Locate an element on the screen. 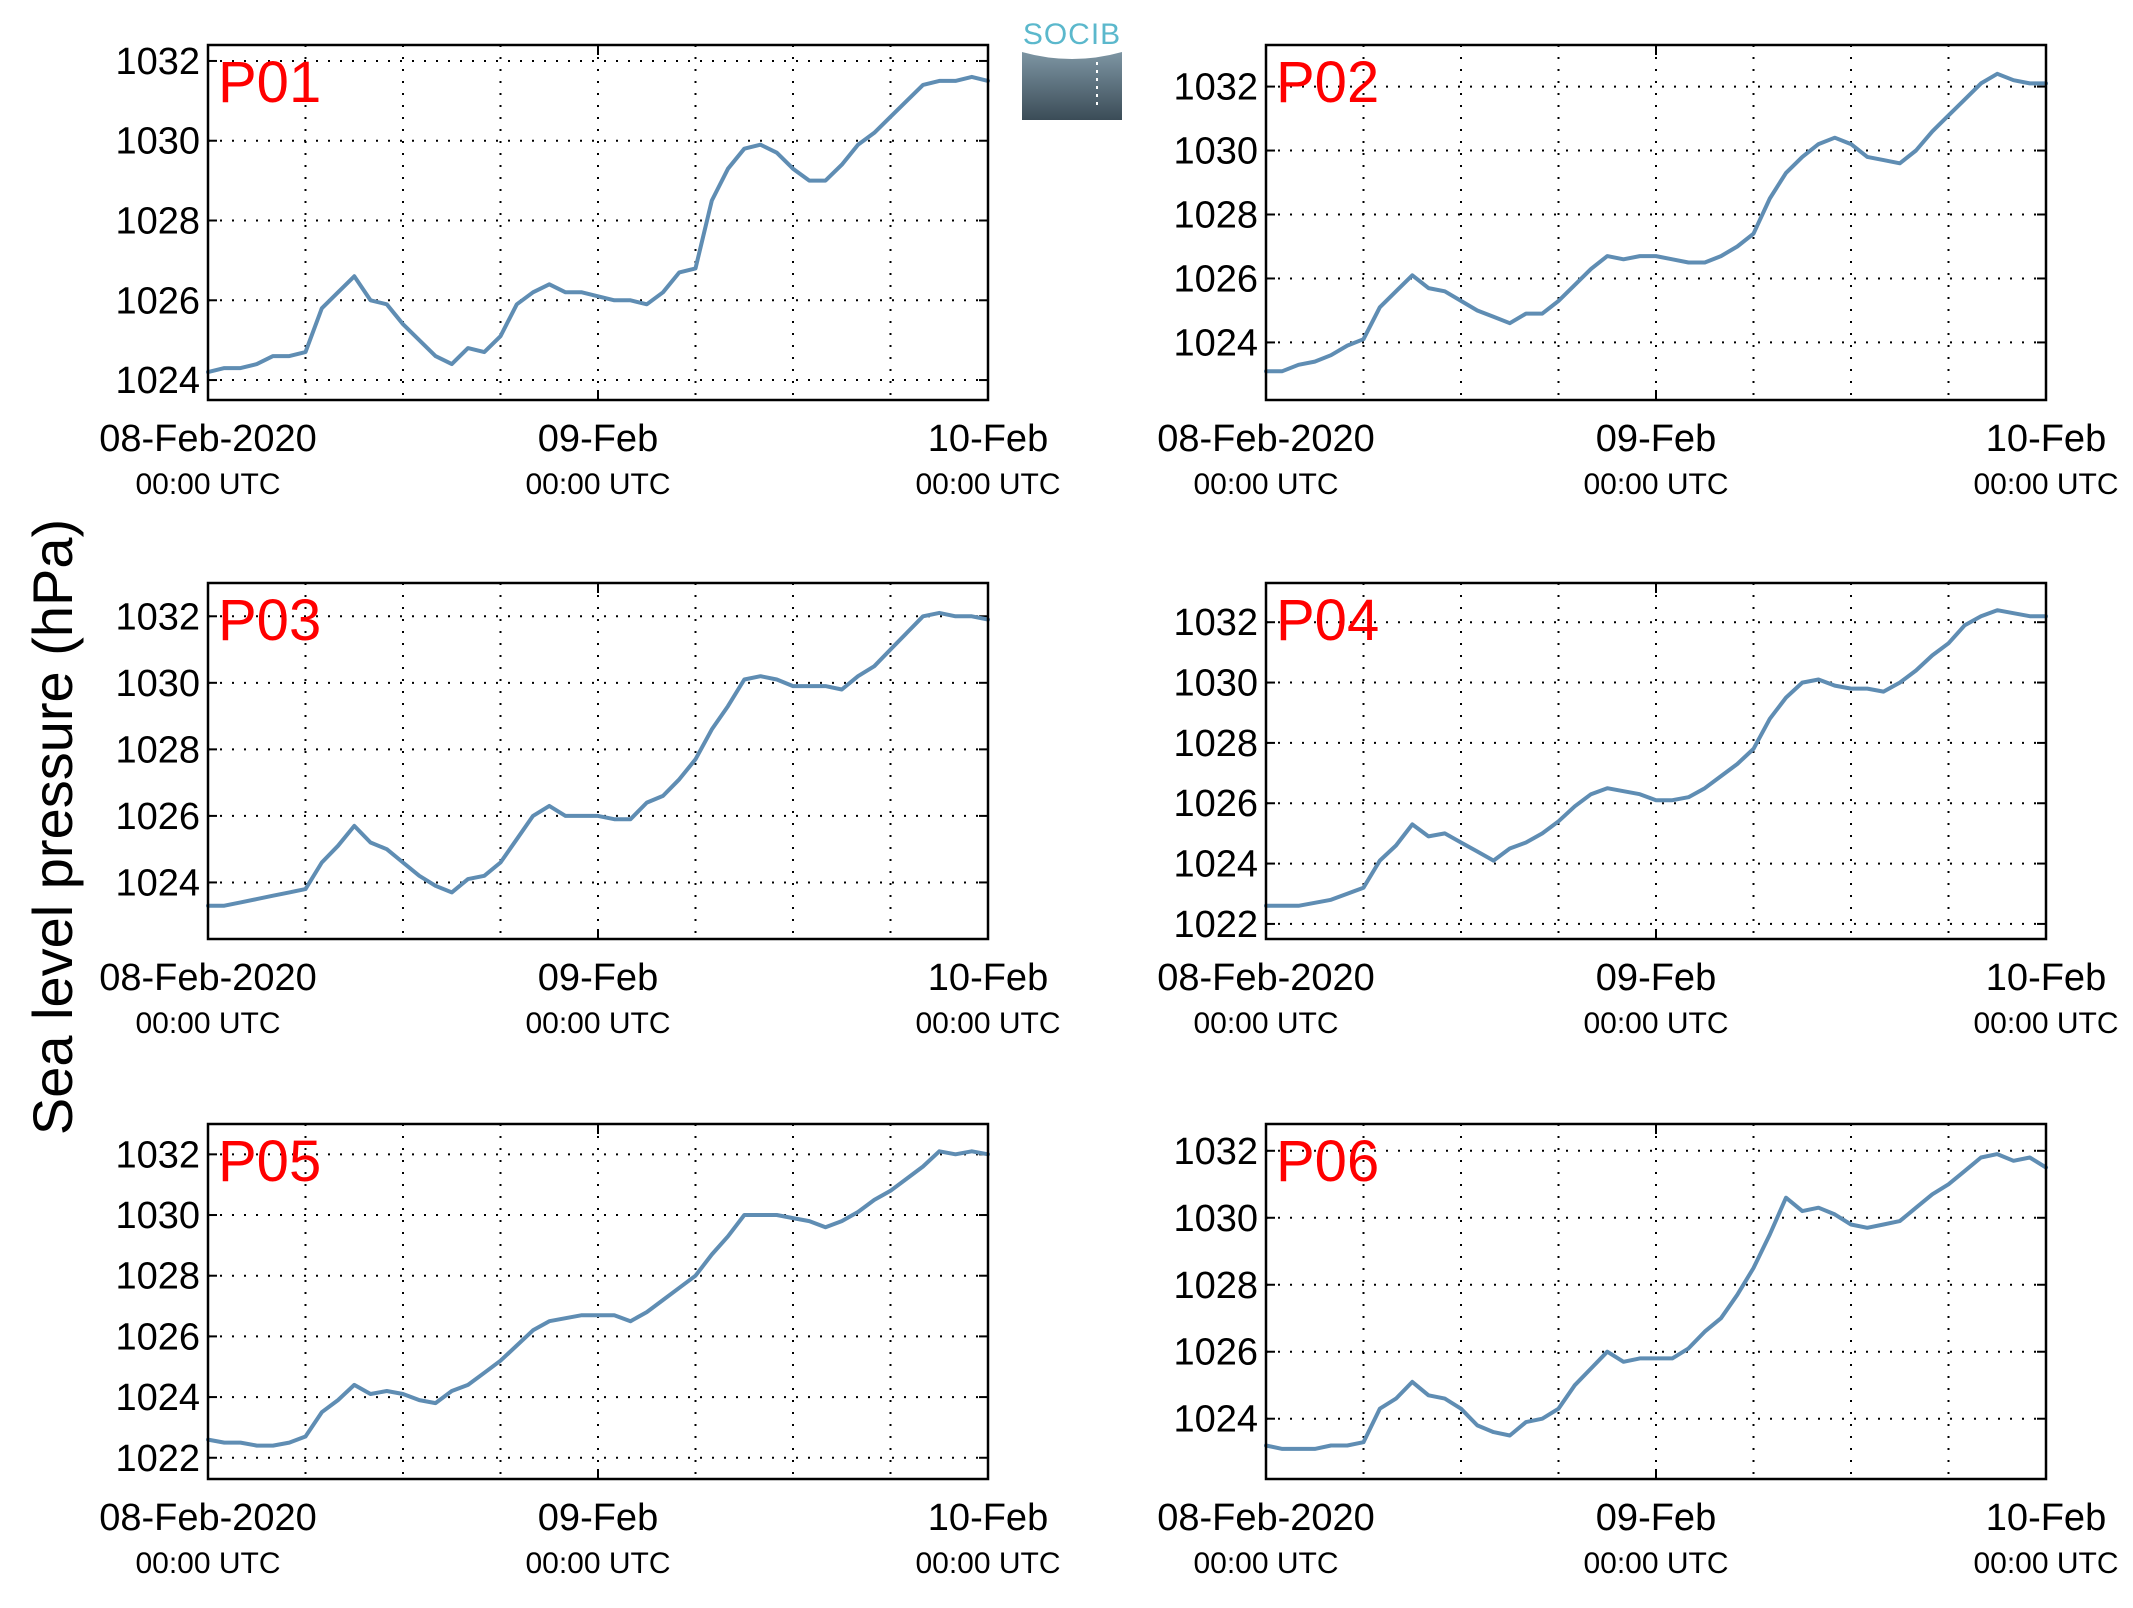 The height and width of the screenshot is (1608, 2133). series-line-p03 is located at coordinates (598, 759).